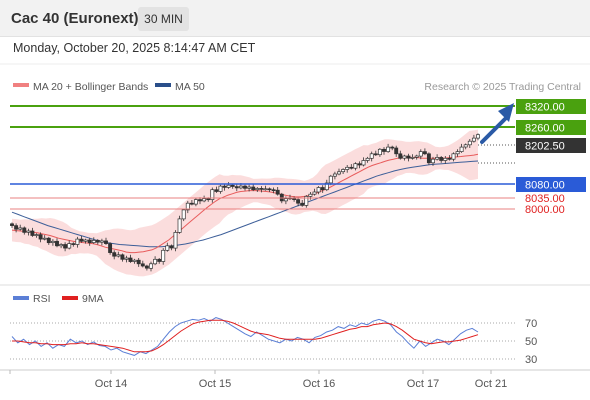 This screenshot has height=400, width=590. Describe the element at coordinates (531, 324) in the screenshot. I see `rsi-tick-70: 70` at that location.